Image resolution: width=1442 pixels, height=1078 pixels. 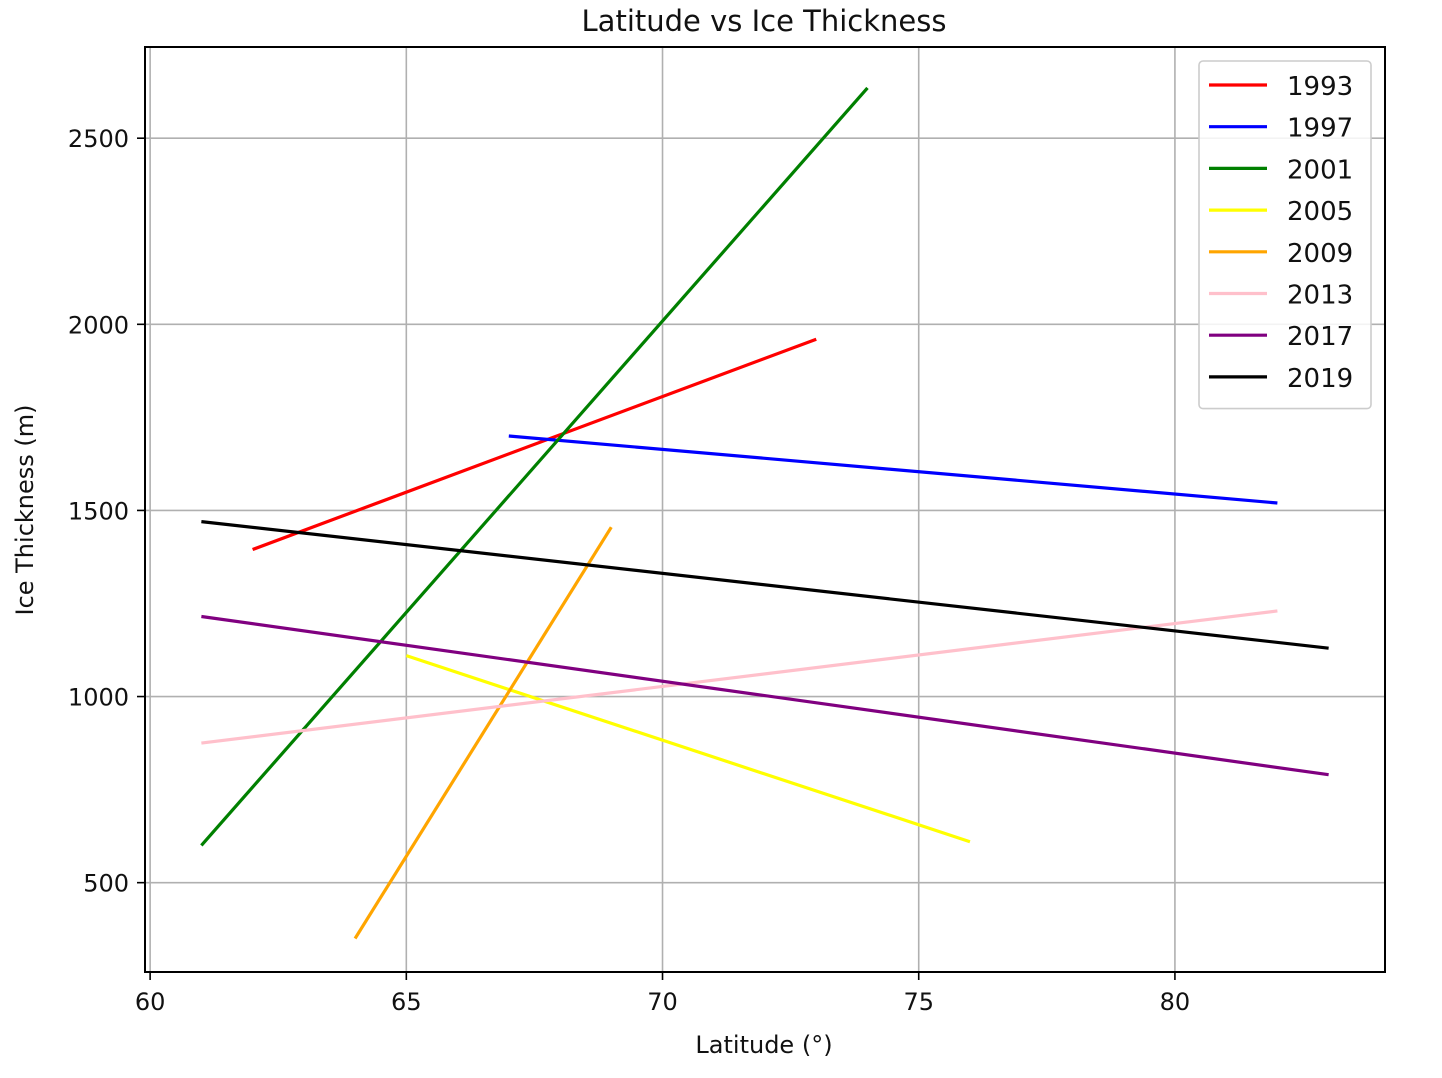 What do you see at coordinates (150, 1002) in the screenshot?
I see `x-tick-label: 60` at bounding box center [150, 1002].